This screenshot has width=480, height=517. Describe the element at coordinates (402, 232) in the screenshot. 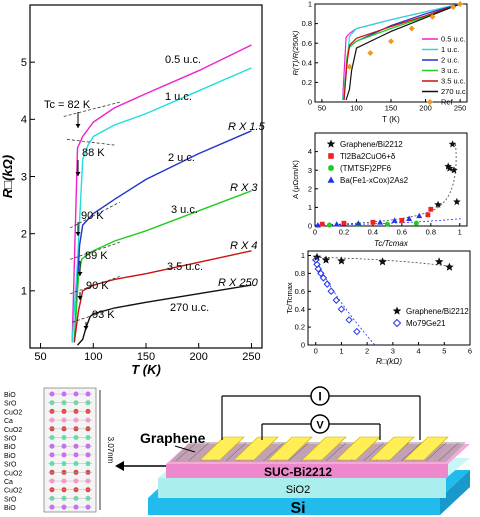

I see `x-tick-label: 0.6` at that location.